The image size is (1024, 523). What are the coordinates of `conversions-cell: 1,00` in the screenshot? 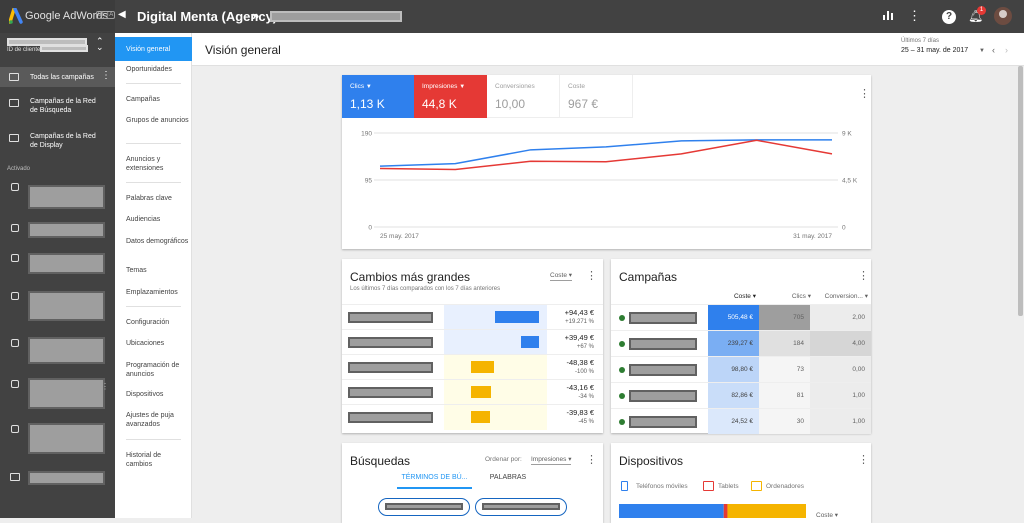 It's located at (840, 421).